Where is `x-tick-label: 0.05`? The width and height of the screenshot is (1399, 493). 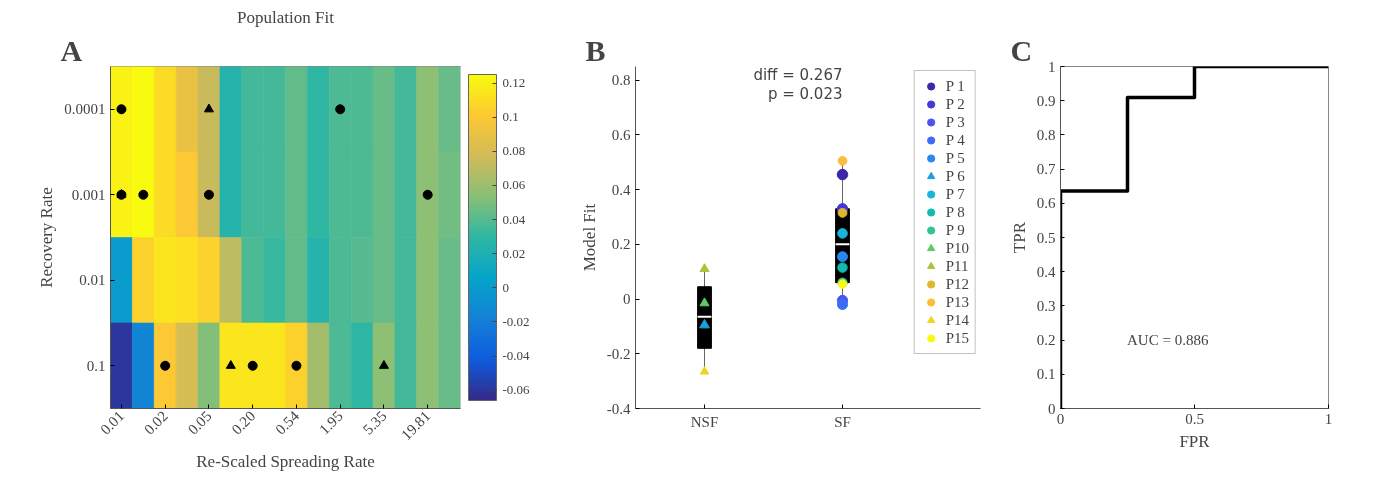
x-tick-label: 0.05 is located at coordinates (199, 422).